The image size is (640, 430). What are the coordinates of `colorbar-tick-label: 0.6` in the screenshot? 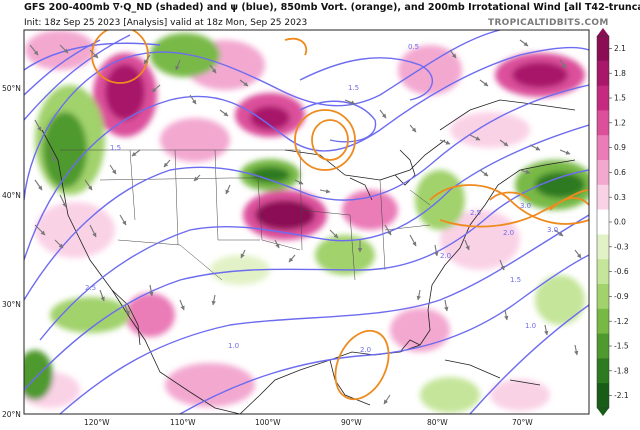 It's located at (620, 172).